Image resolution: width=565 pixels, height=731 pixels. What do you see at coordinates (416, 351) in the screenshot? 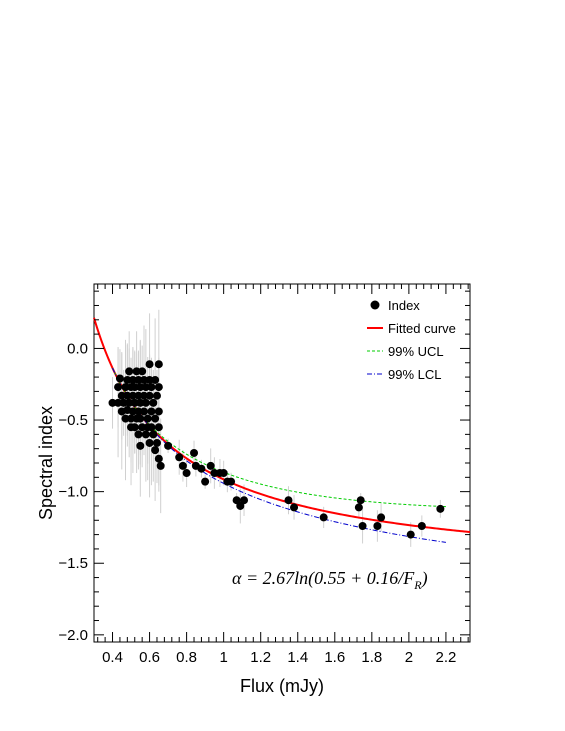
I see `legend-label-ucl: 99% UCL` at bounding box center [416, 351].